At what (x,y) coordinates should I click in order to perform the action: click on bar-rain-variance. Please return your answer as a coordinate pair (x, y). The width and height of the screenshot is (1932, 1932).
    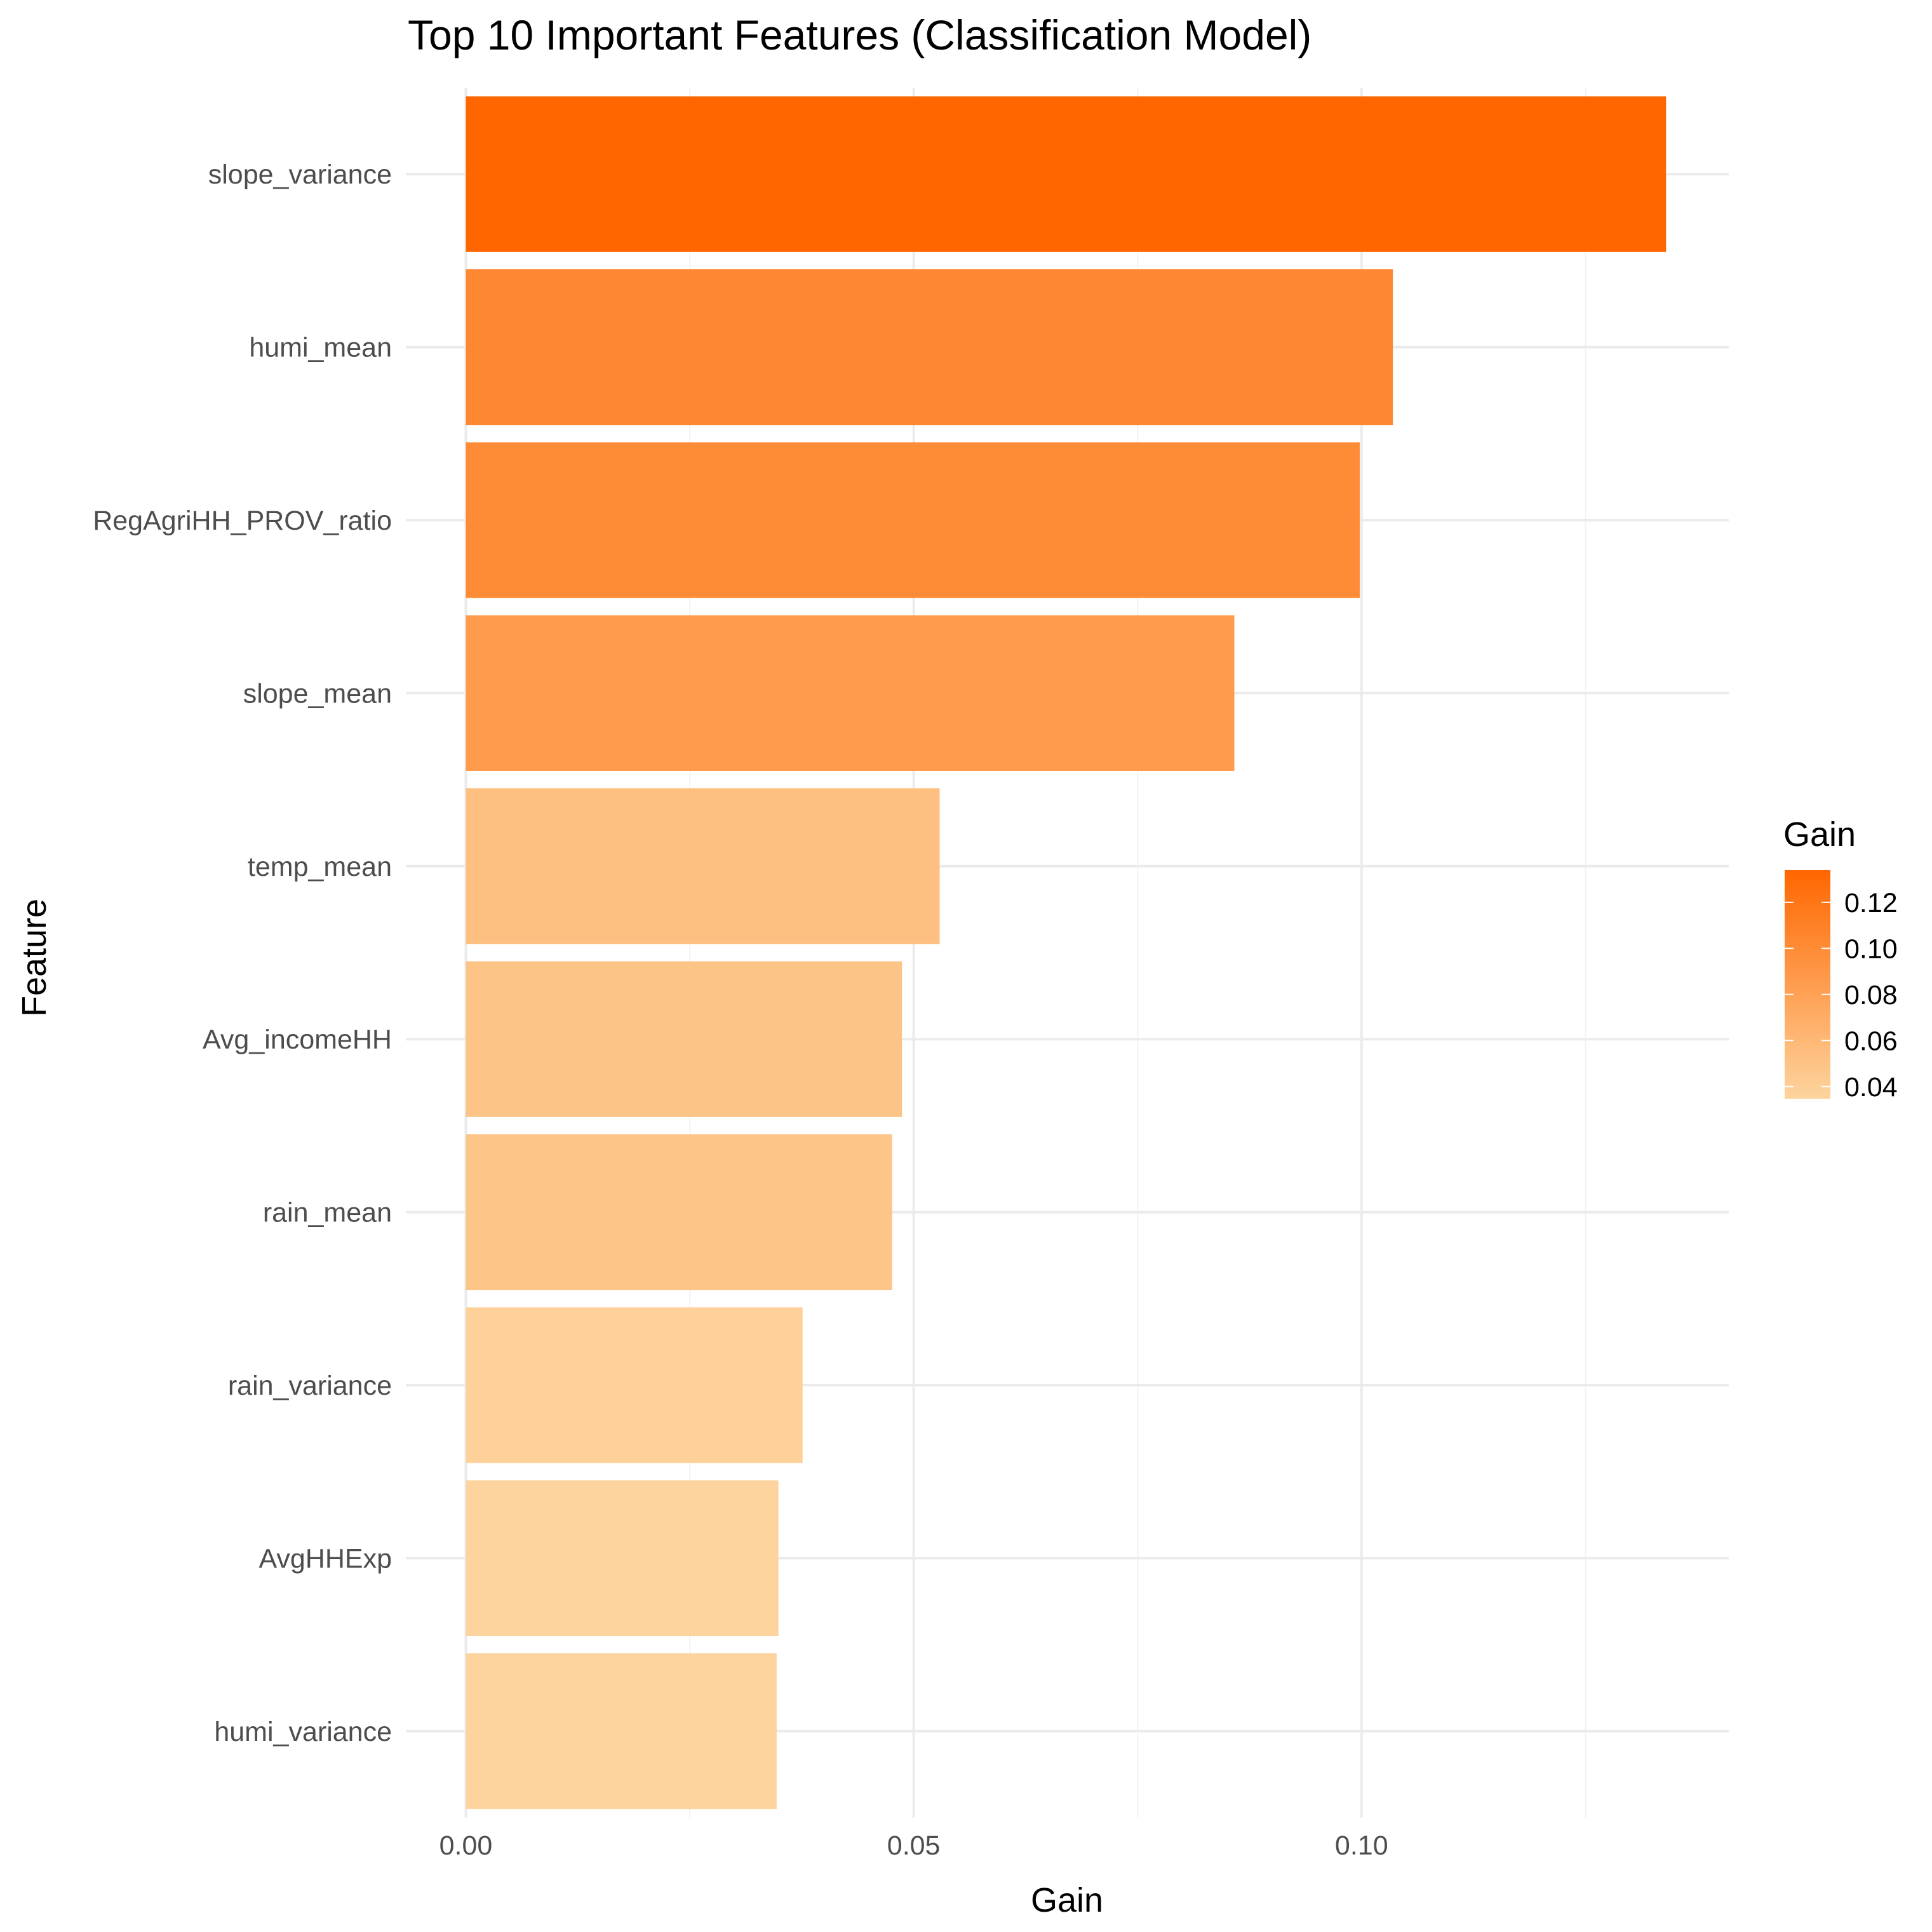
    Looking at the image, I should click on (634, 1385).